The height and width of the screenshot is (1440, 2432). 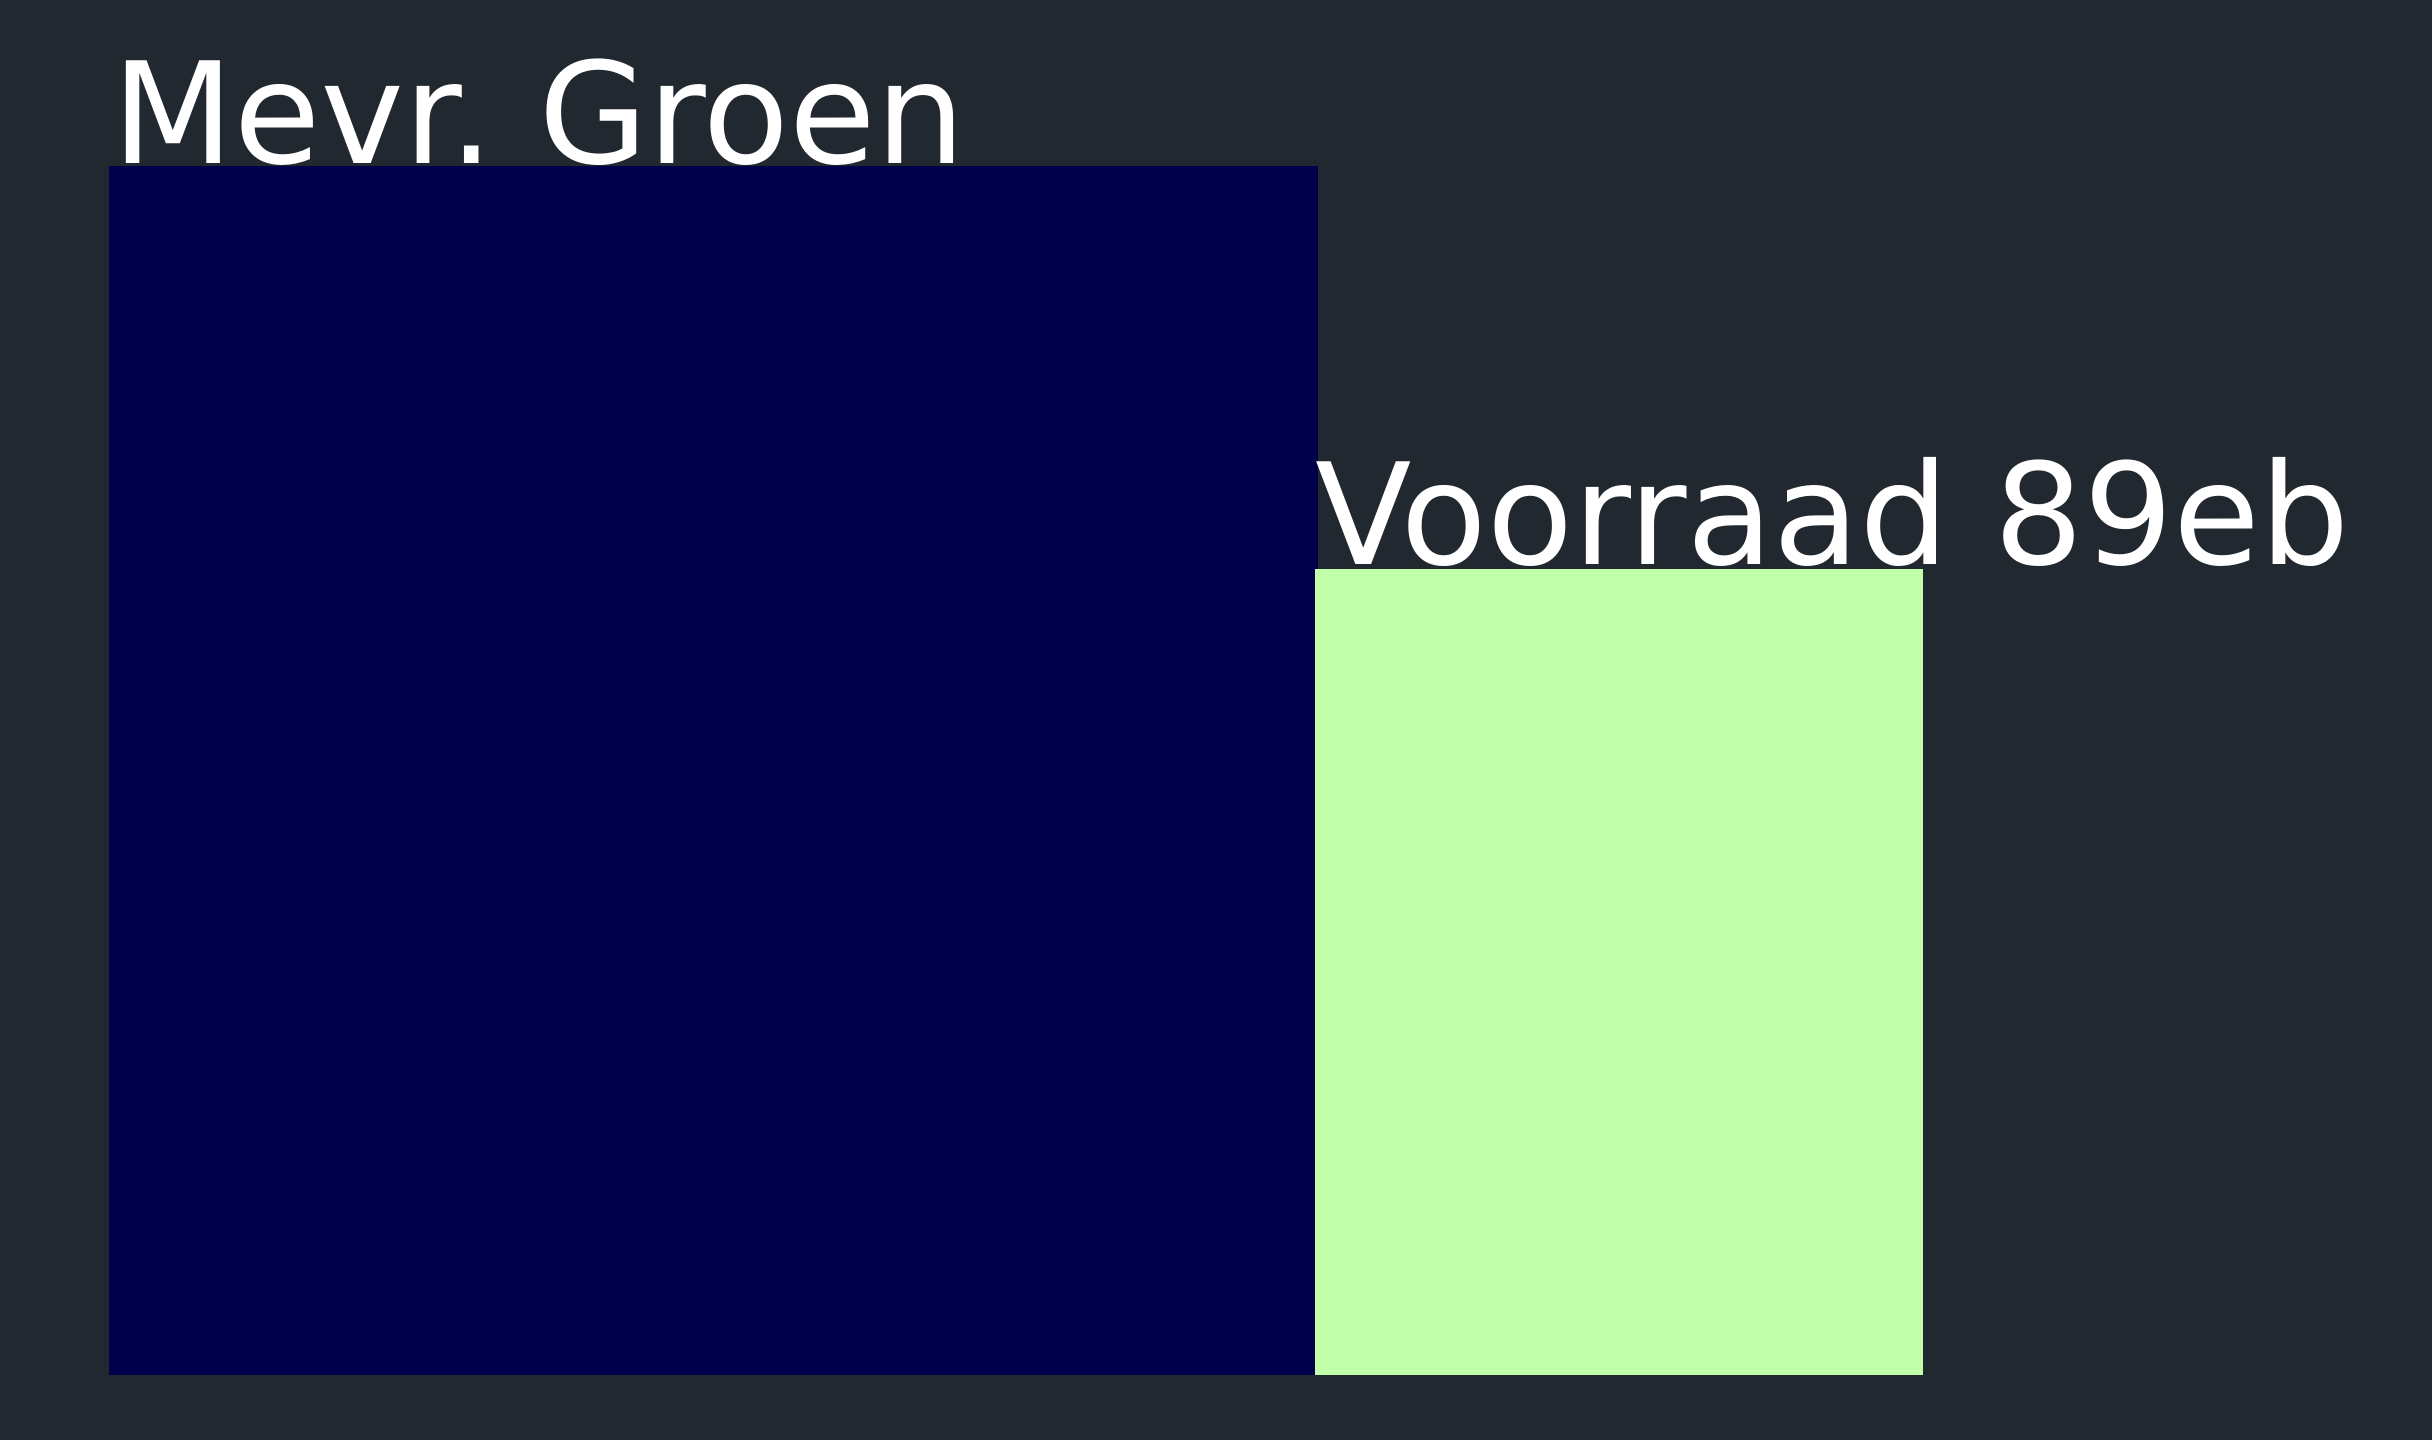 I want to click on label-voorraad: Voorraad 89eb, so click(x=1832, y=516).